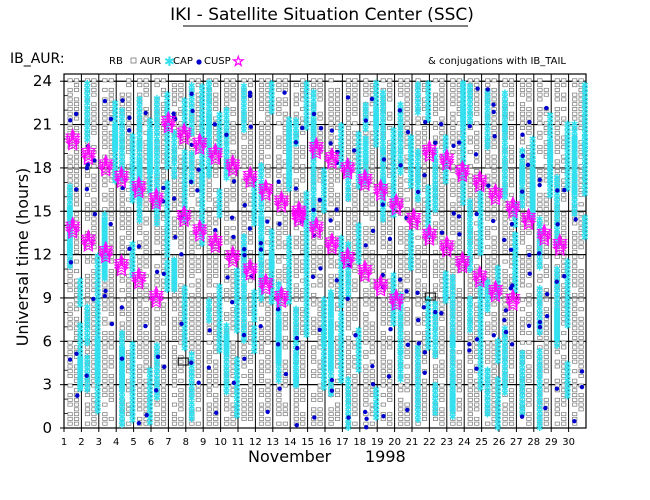 The width and height of the screenshot is (650, 500). I want to click on x-tick-label: 18, so click(359, 442).